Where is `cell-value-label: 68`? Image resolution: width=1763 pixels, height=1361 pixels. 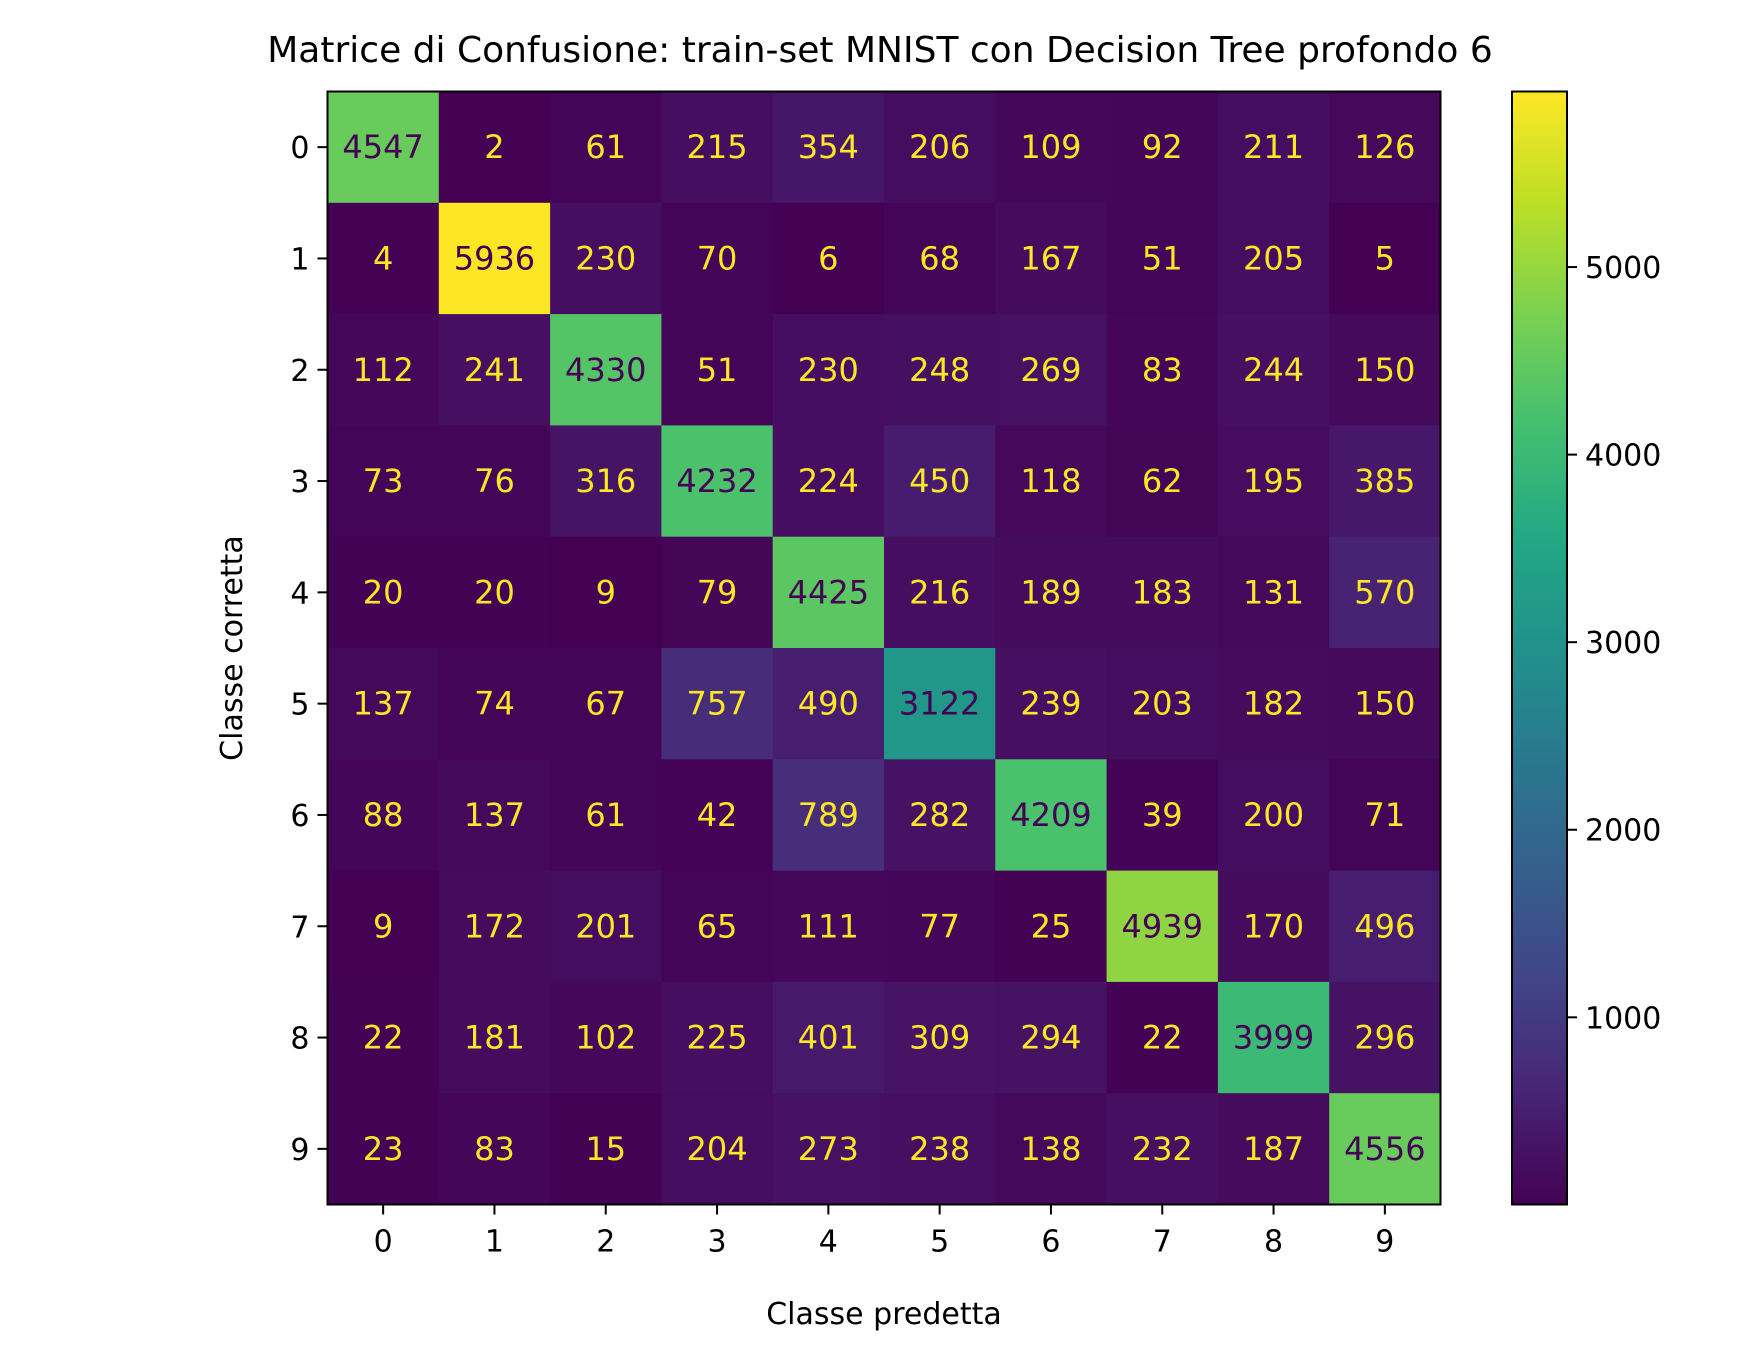
cell-value-label: 68 is located at coordinates (939, 258).